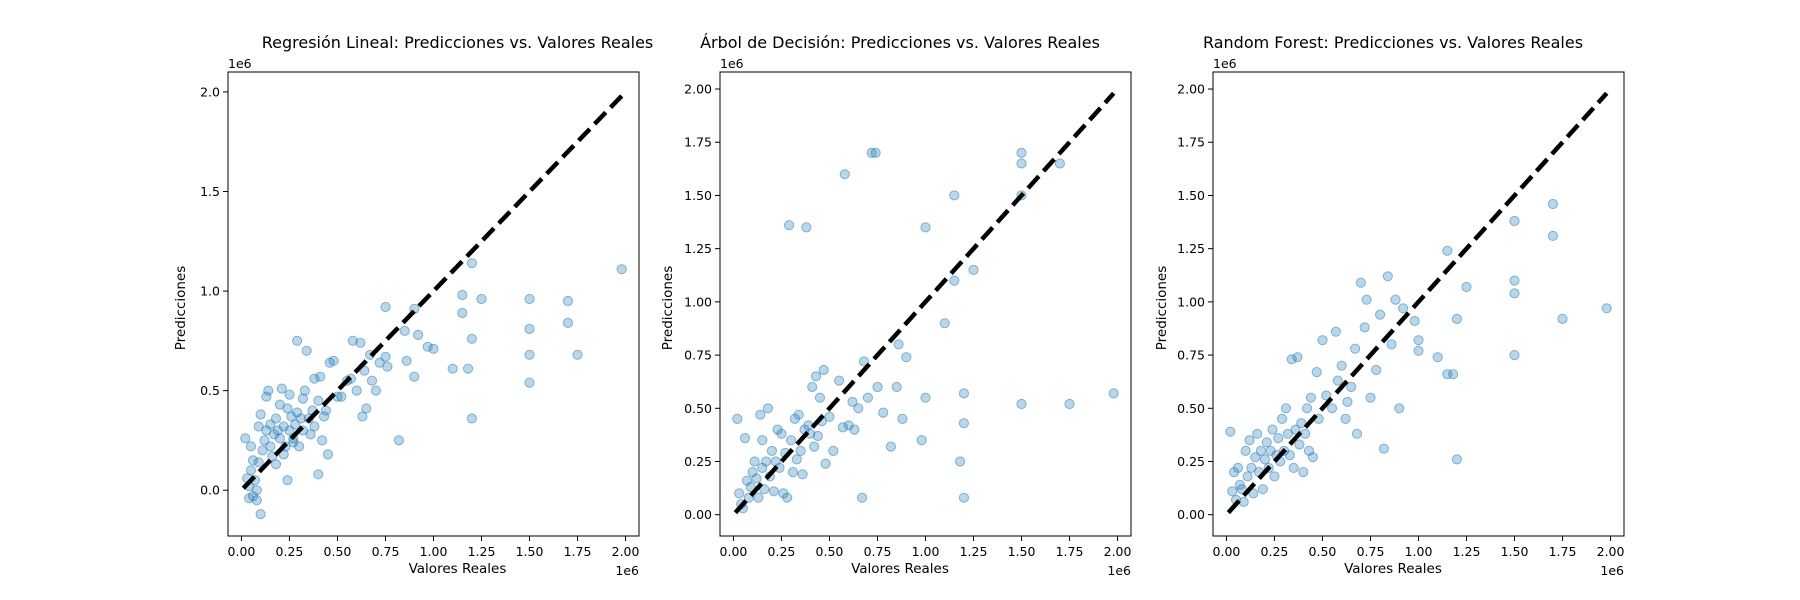 The width and height of the screenshot is (1800, 600). Describe the element at coordinates (1191, 248) in the screenshot. I see `y-tick-label: 1.25` at that location.